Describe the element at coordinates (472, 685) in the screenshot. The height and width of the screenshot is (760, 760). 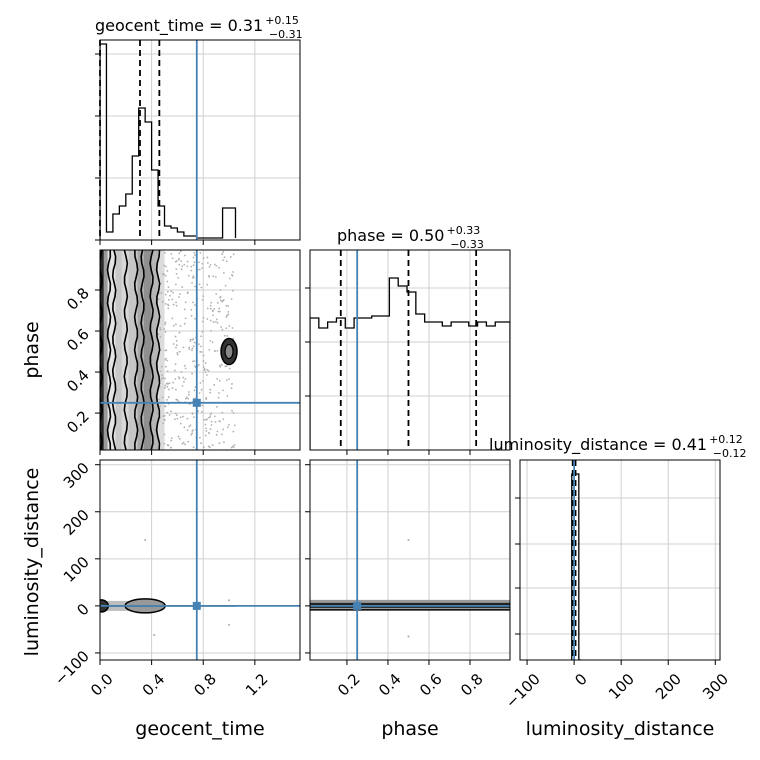
I see `dist-vs-phase-xtick-label-3: 0.8` at that location.